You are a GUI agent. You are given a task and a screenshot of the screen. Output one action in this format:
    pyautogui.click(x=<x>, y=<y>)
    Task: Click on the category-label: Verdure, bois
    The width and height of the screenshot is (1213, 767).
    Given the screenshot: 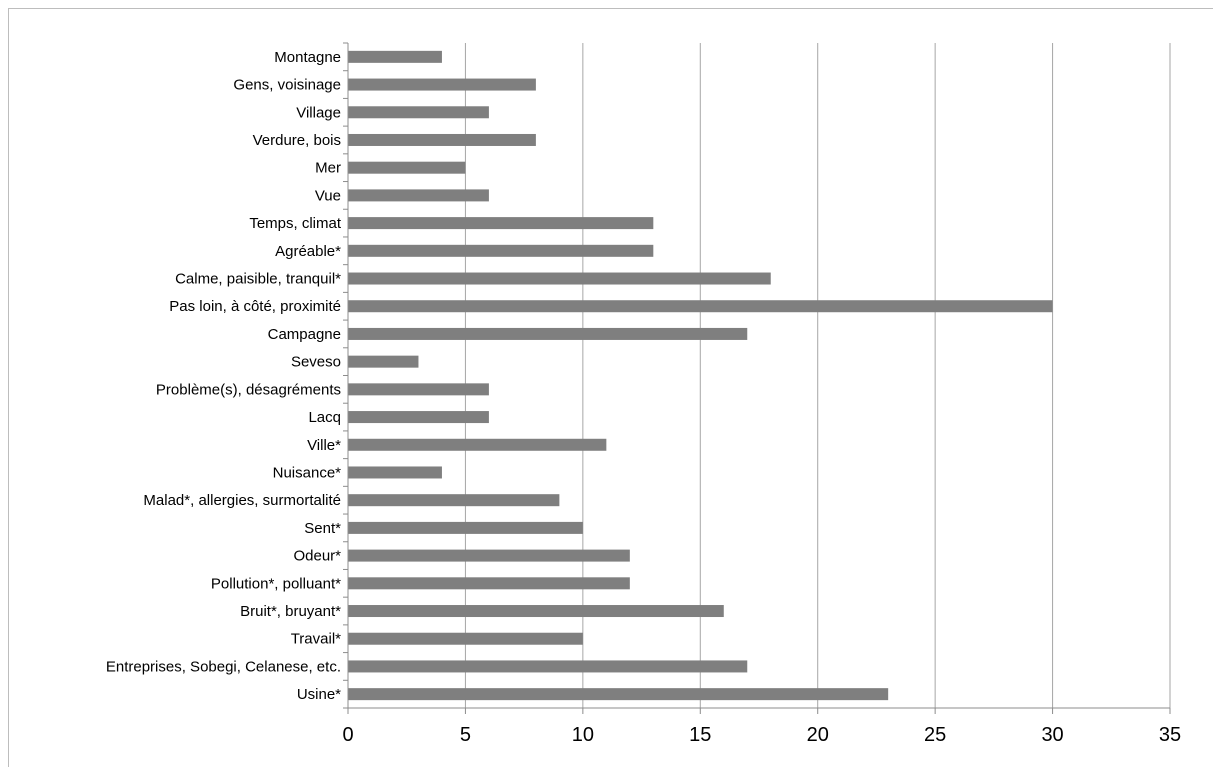 What is the action you would take?
    pyautogui.click(x=297, y=140)
    